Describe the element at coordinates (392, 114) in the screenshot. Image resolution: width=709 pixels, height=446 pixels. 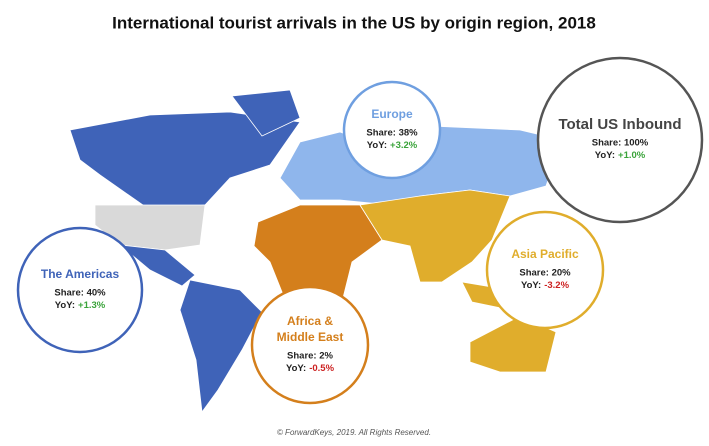
I see `region-name: Europe` at that location.